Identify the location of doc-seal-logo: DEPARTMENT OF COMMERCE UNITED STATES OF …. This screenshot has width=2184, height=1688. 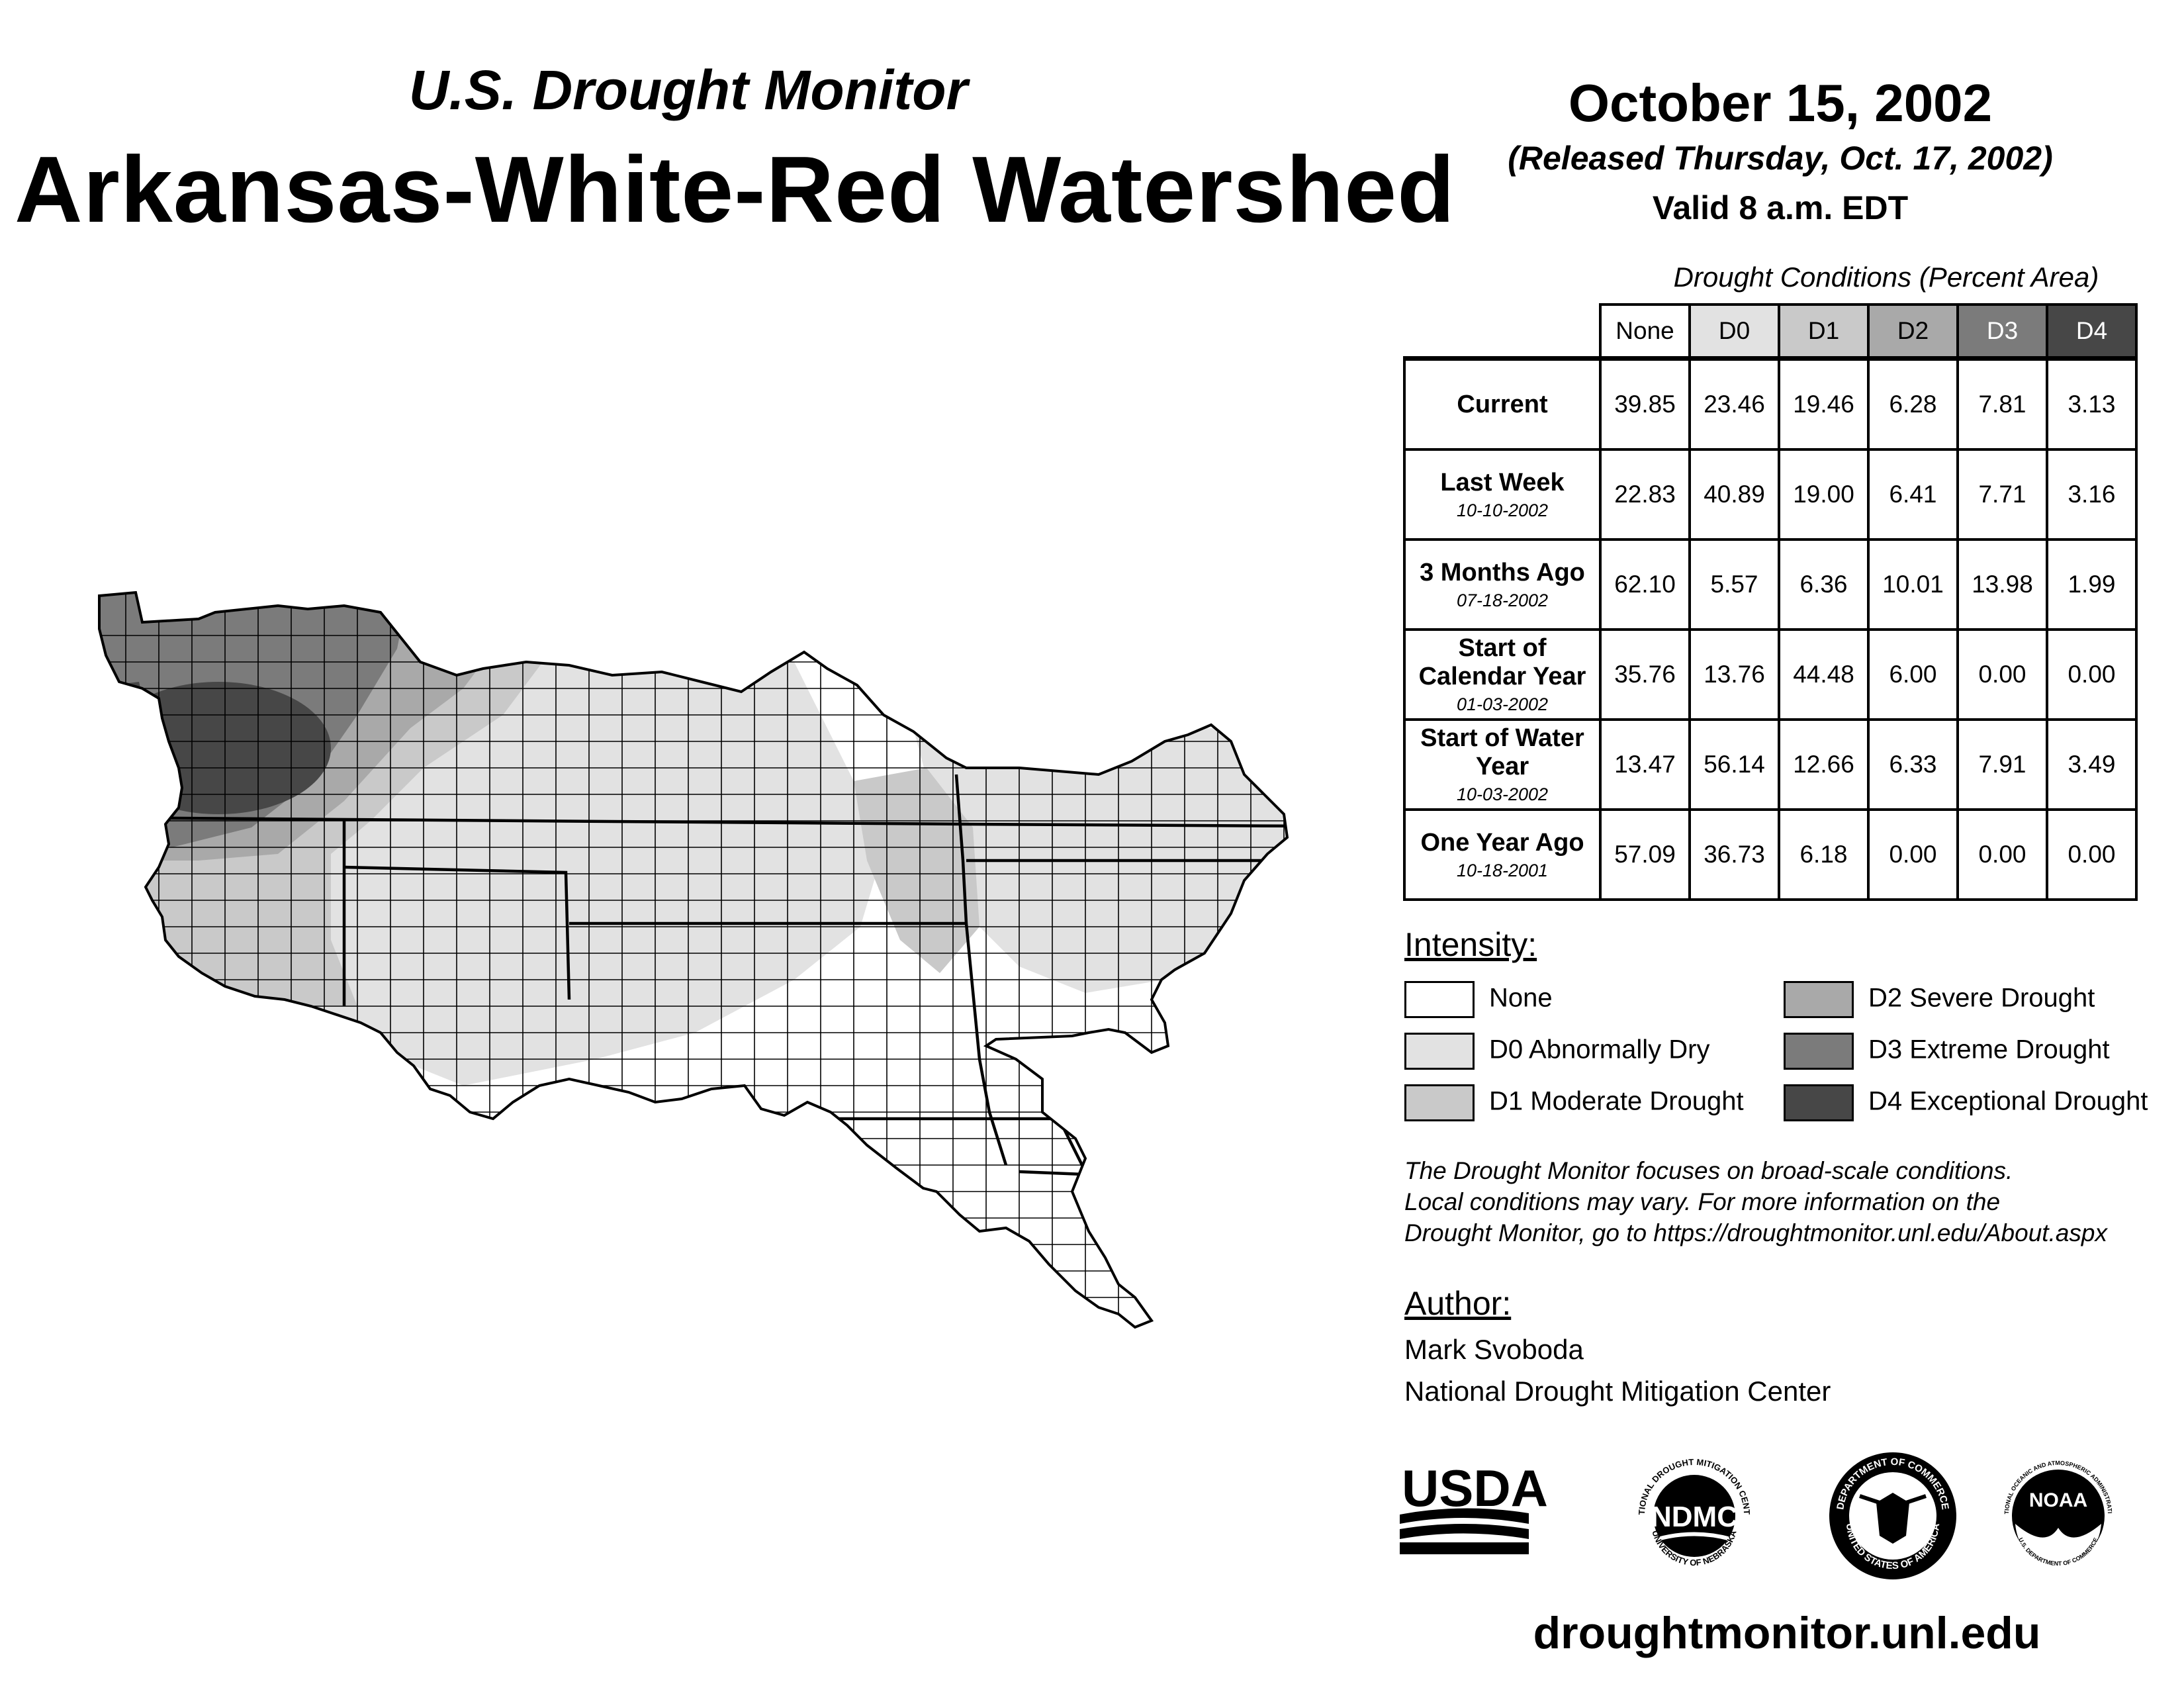
(1892, 1515).